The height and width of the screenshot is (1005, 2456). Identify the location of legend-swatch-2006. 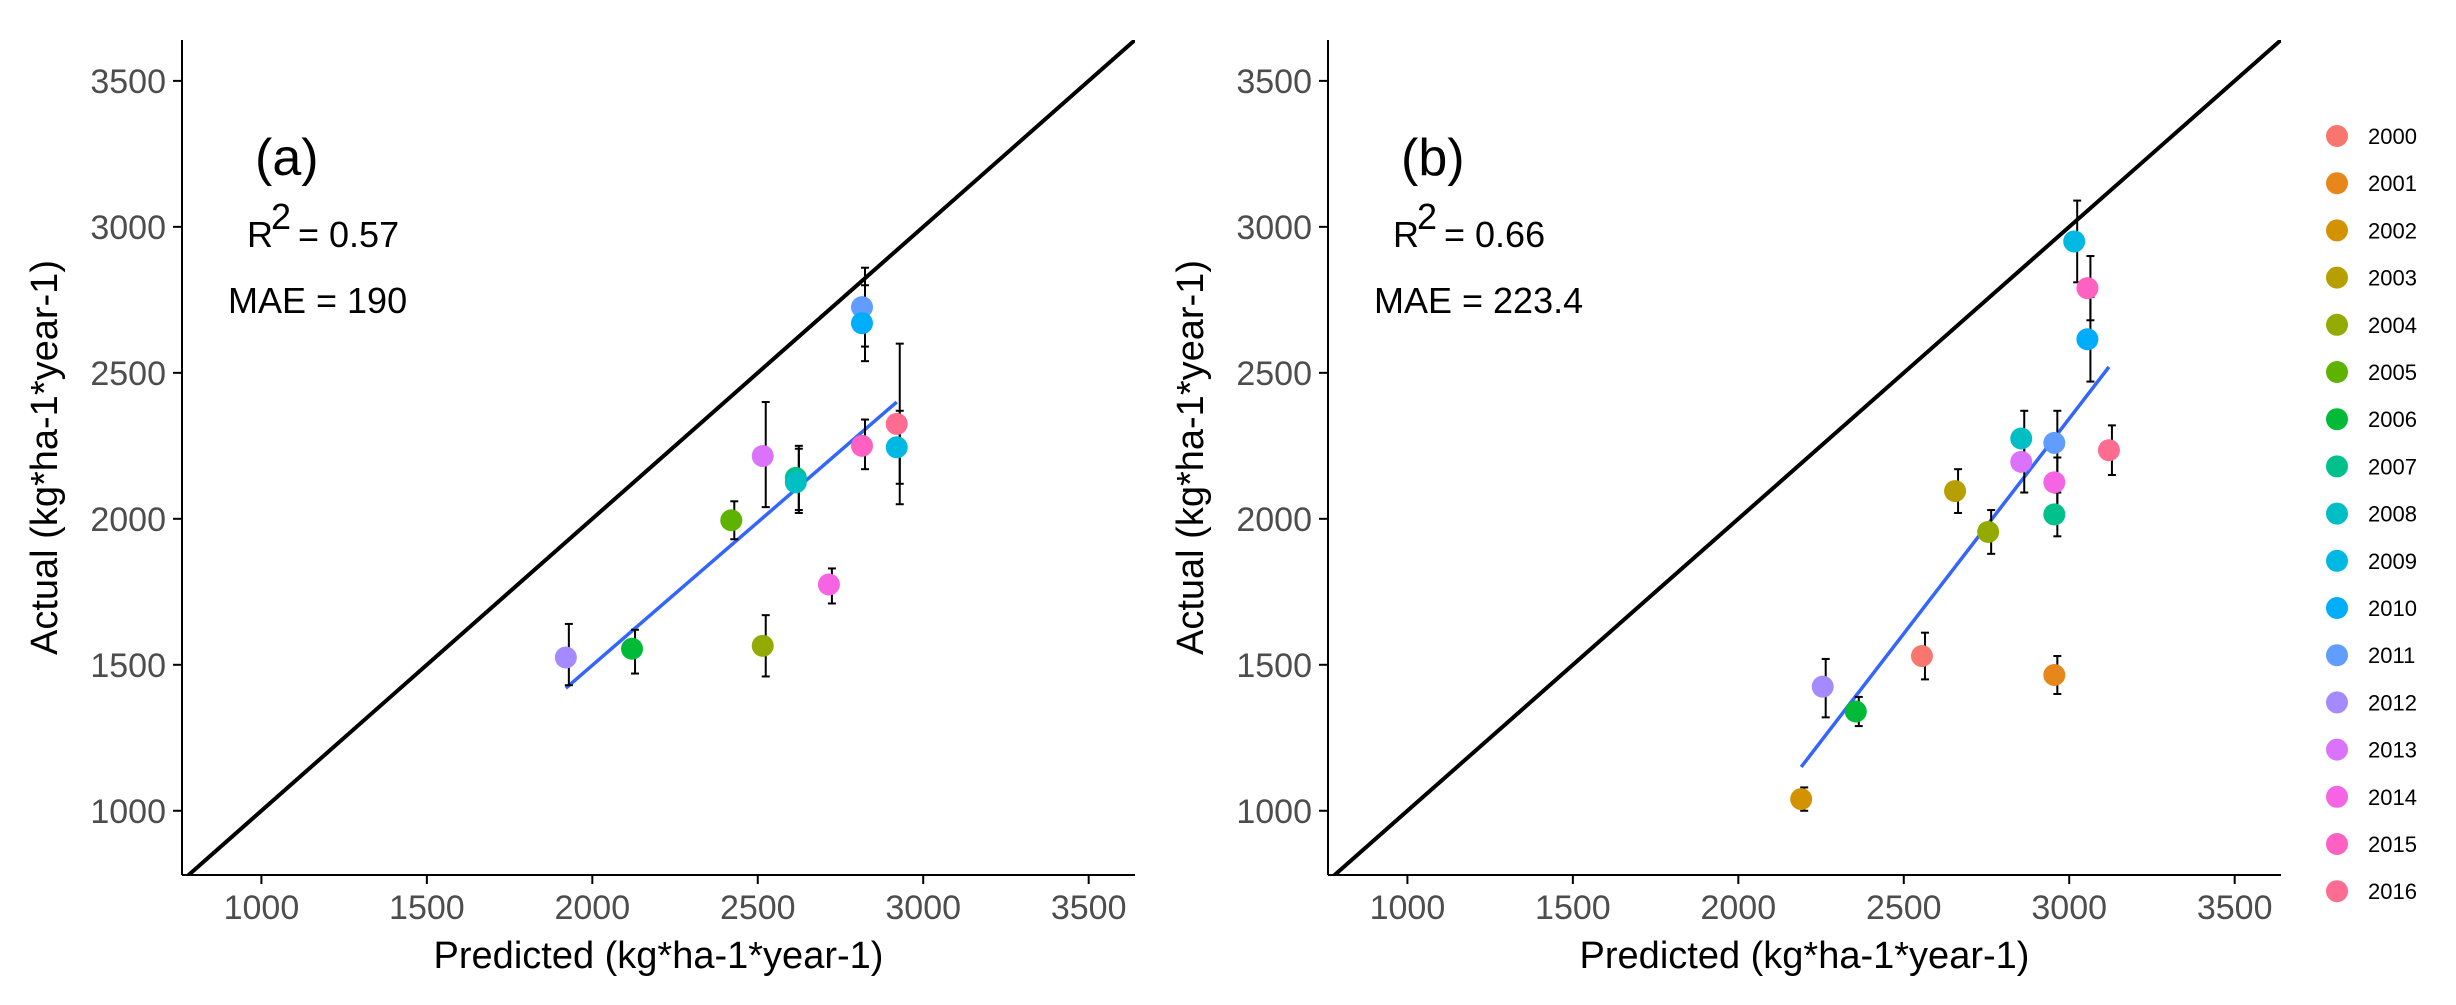
(2337, 419).